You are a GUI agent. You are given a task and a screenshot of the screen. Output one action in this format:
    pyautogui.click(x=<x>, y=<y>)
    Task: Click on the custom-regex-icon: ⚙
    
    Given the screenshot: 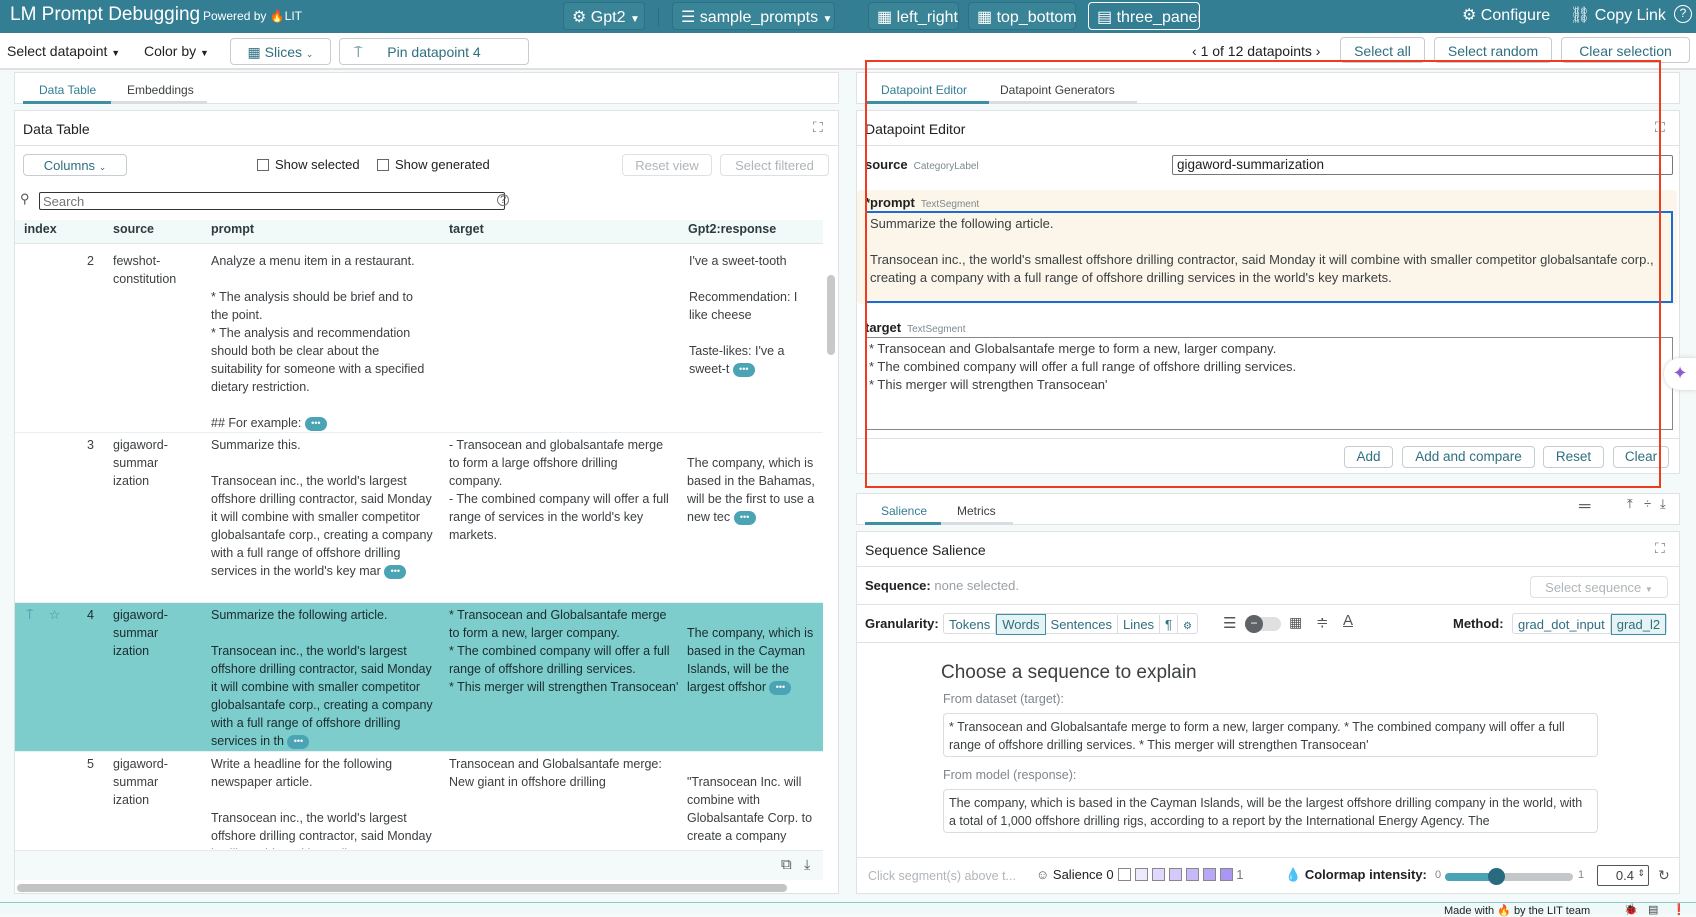 What is the action you would take?
    pyautogui.click(x=1187, y=626)
    